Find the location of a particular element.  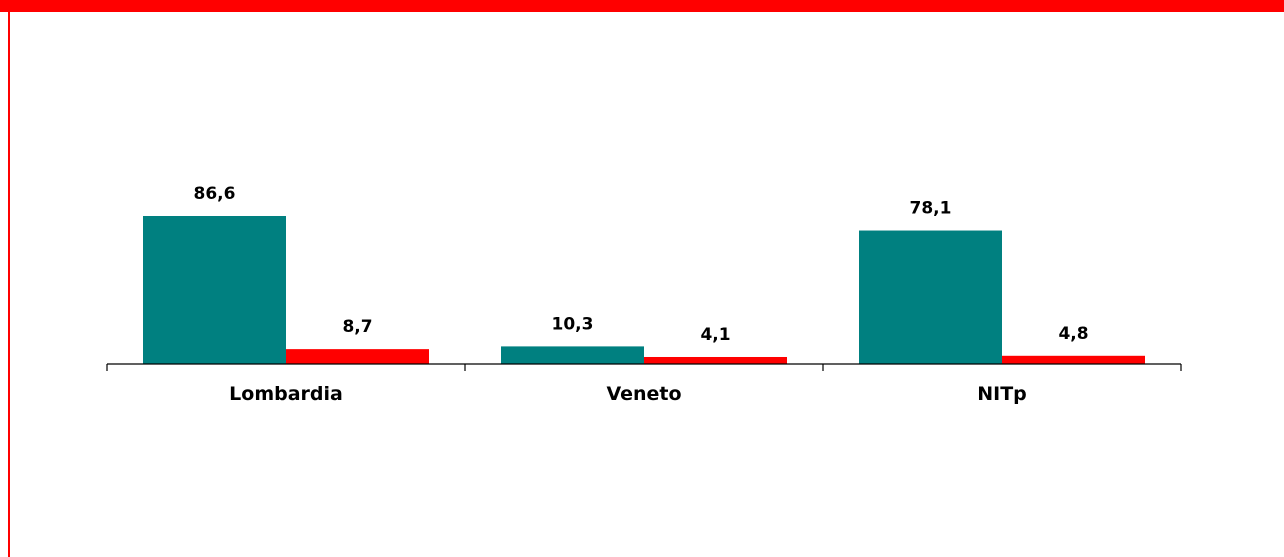

x-axis-ticks is located at coordinates (644, 367).